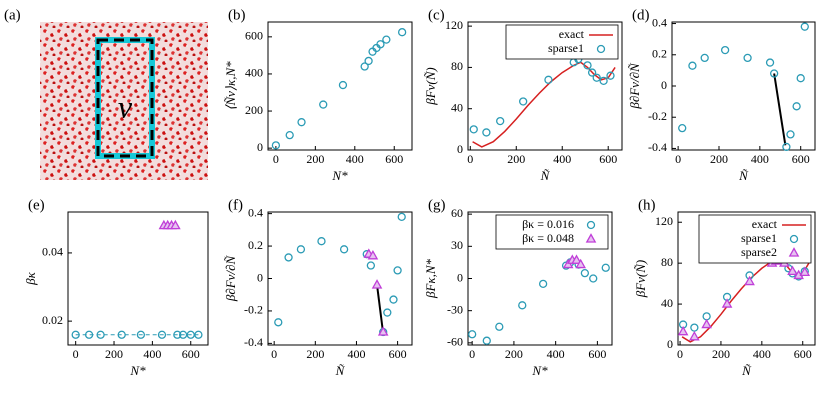  Describe the element at coordinates (437, 205) in the screenshot. I see `panel-label: (g)` at that location.